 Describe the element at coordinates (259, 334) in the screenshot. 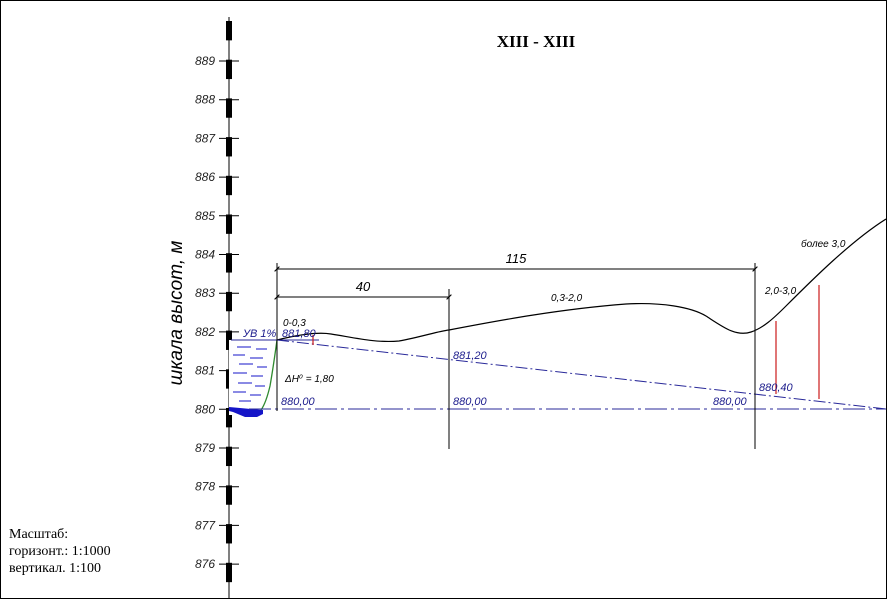

I see `water-level-label: УВ 1%` at that location.